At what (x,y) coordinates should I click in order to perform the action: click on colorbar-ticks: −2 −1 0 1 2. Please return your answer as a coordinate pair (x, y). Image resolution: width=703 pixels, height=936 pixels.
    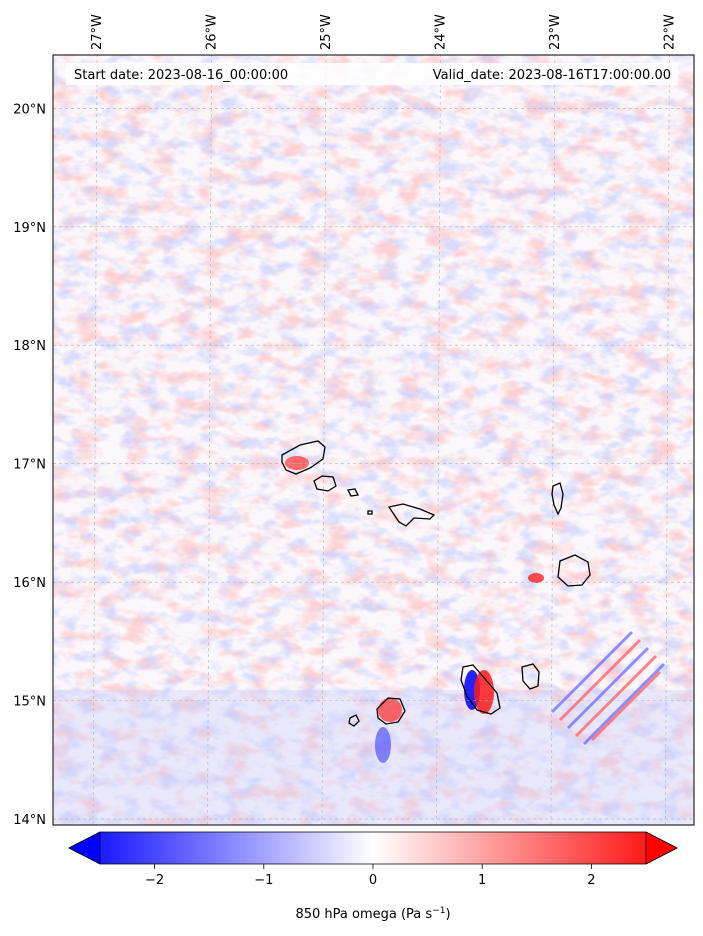
    Looking at the image, I should click on (370, 876).